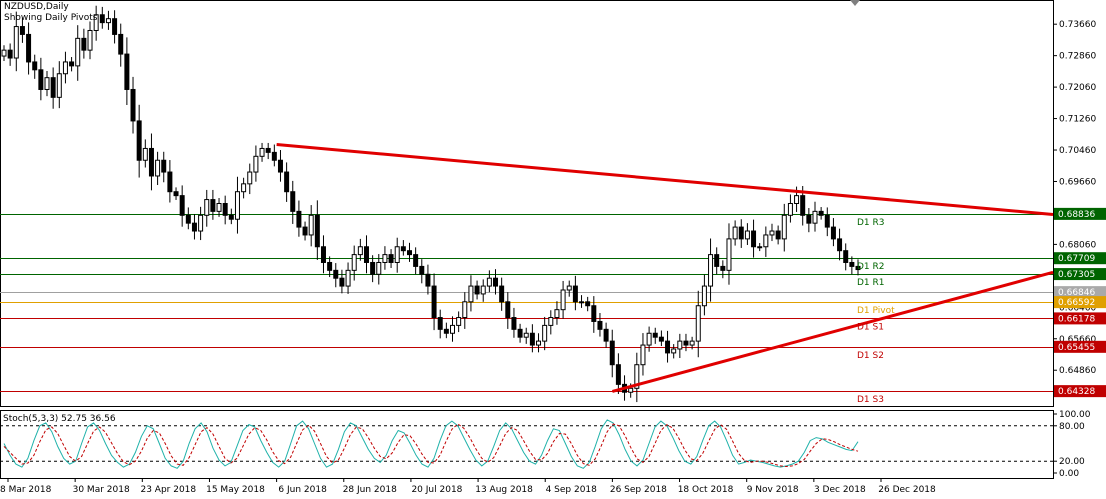 The image size is (1106, 499). What do you see at coordinates (1076, 348) in the screenshot?
I see `level-value-6: 0.65455` at bounding box center [1076, 348].